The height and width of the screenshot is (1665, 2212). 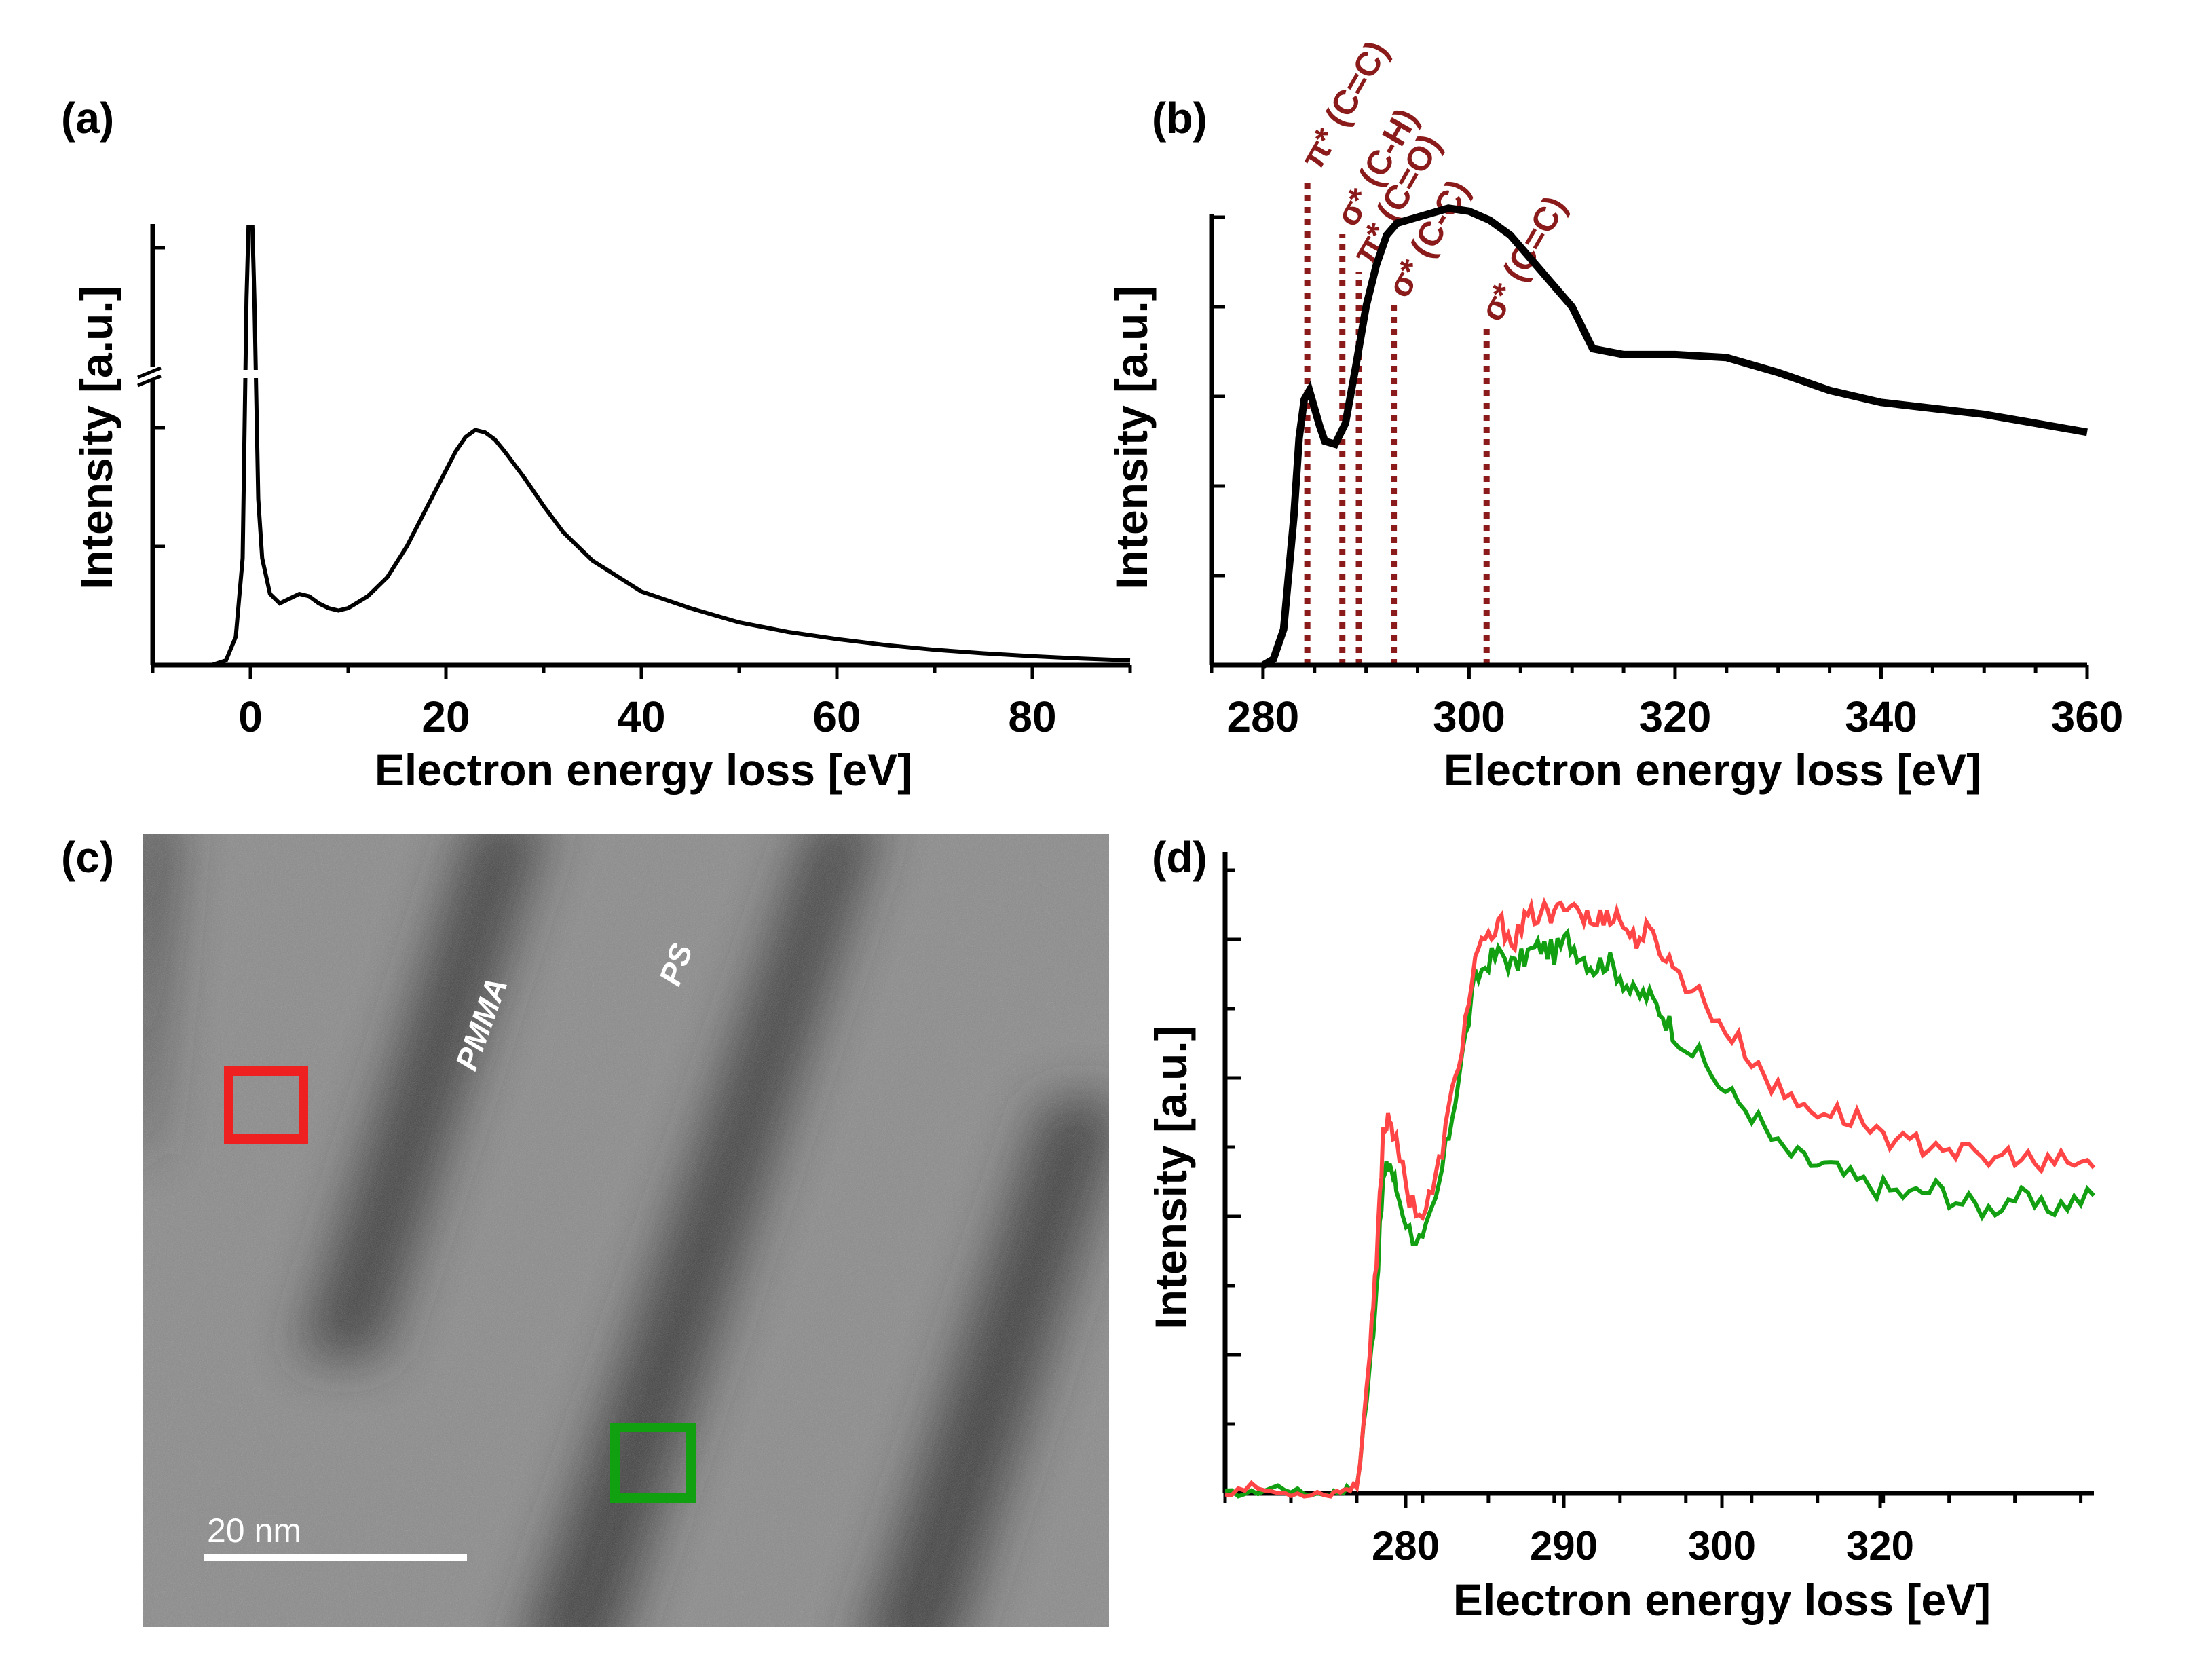 What do you see at coordinates (1262, 716) in the screenshot?
I see `panel-b-x-tick-label: 280` at bounding box center [1262, 716].